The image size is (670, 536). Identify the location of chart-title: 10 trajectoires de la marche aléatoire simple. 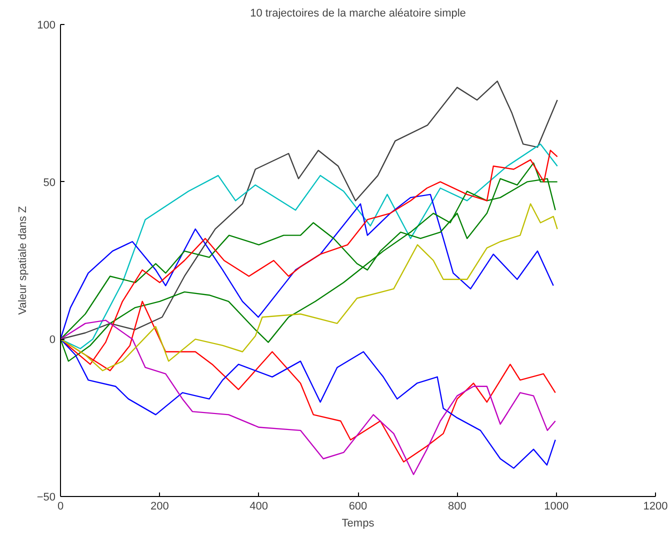
(358, 14).